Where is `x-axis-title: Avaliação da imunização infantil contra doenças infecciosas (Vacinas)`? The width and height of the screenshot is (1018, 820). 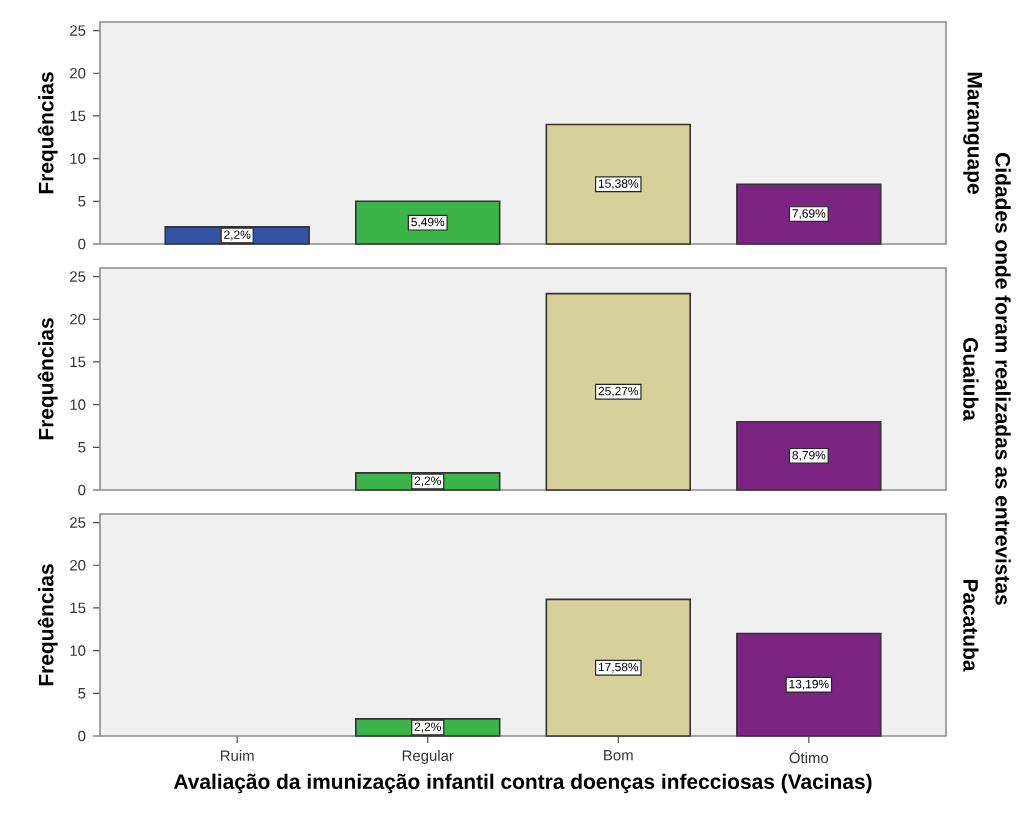 x-axis-title: Avaliação da imunização infantil contra doenças infecciosas (Vacinas) is located at coordinates (522, 783).